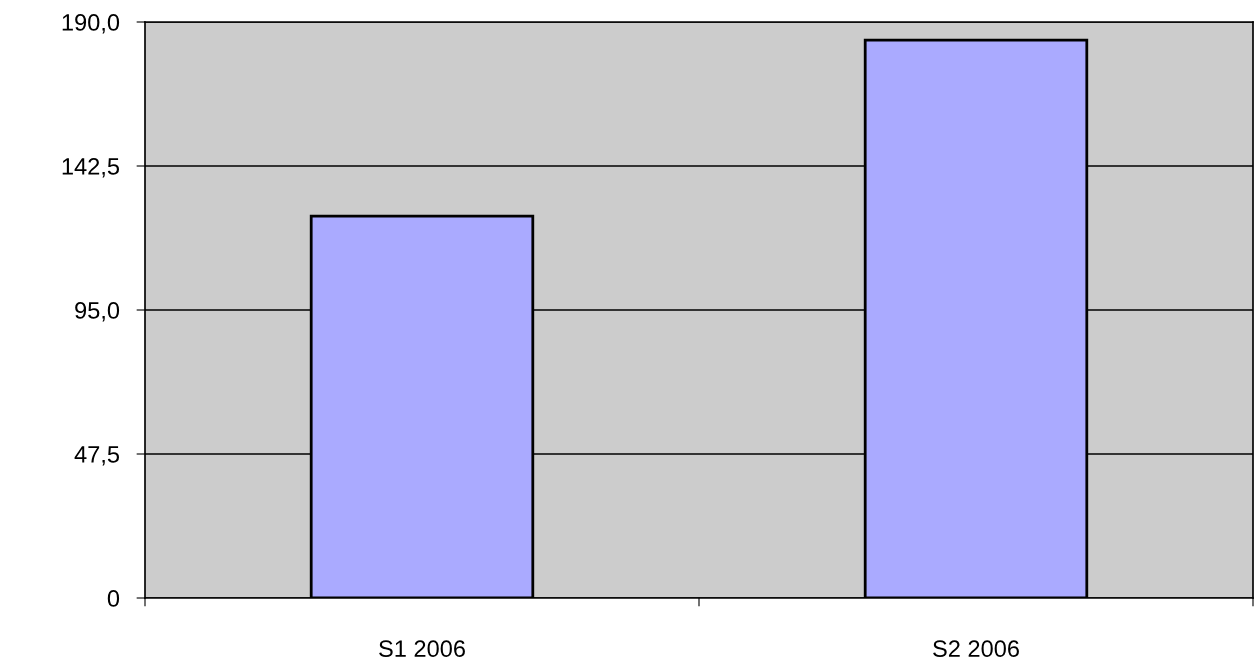 This screenshot has width=1255, height=669. Describe the element at coordinates (97, 312) in the screenshot. I see `y-tick-label: 95,0` at that location.